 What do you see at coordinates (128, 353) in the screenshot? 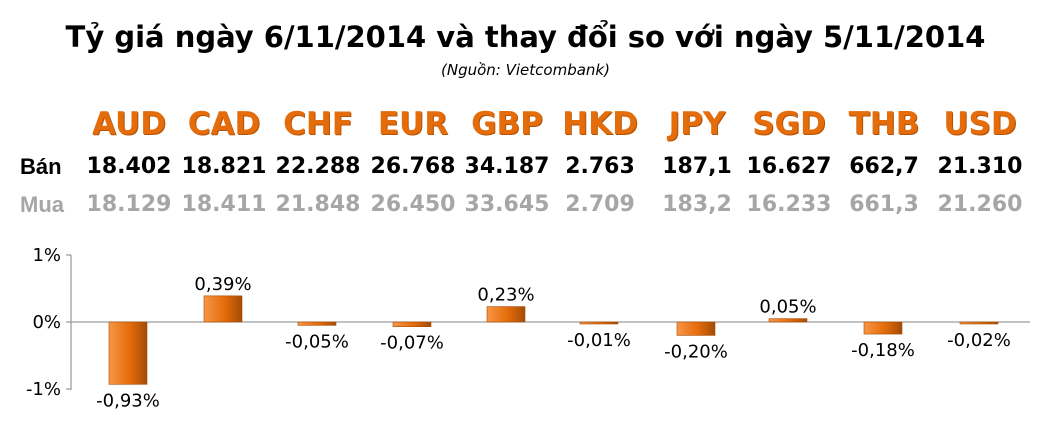
I see `bar-aud` at bounding box center [128, 353].